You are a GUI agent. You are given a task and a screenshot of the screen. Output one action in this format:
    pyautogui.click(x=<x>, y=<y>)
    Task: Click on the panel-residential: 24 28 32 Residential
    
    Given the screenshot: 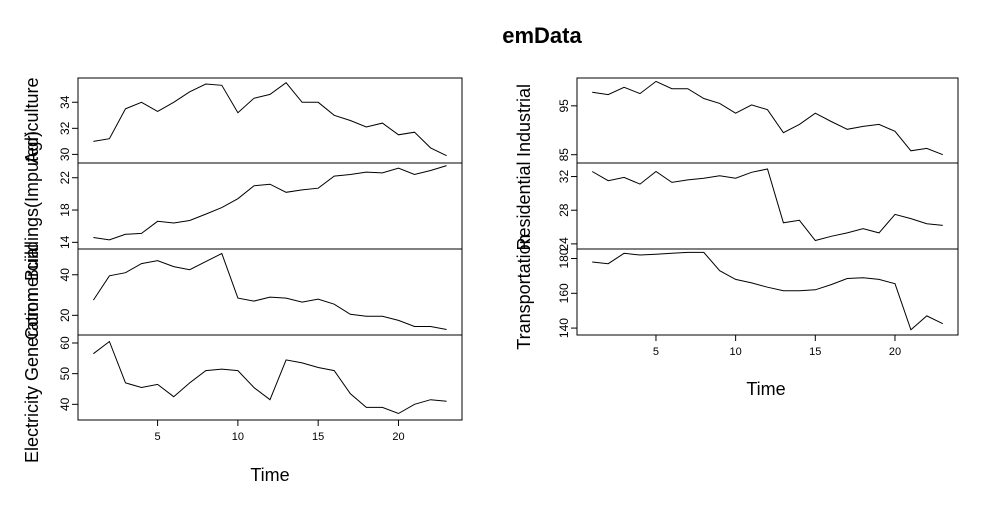 What is the action you would take?
    pyautogui.click(x=736, y=206)
    